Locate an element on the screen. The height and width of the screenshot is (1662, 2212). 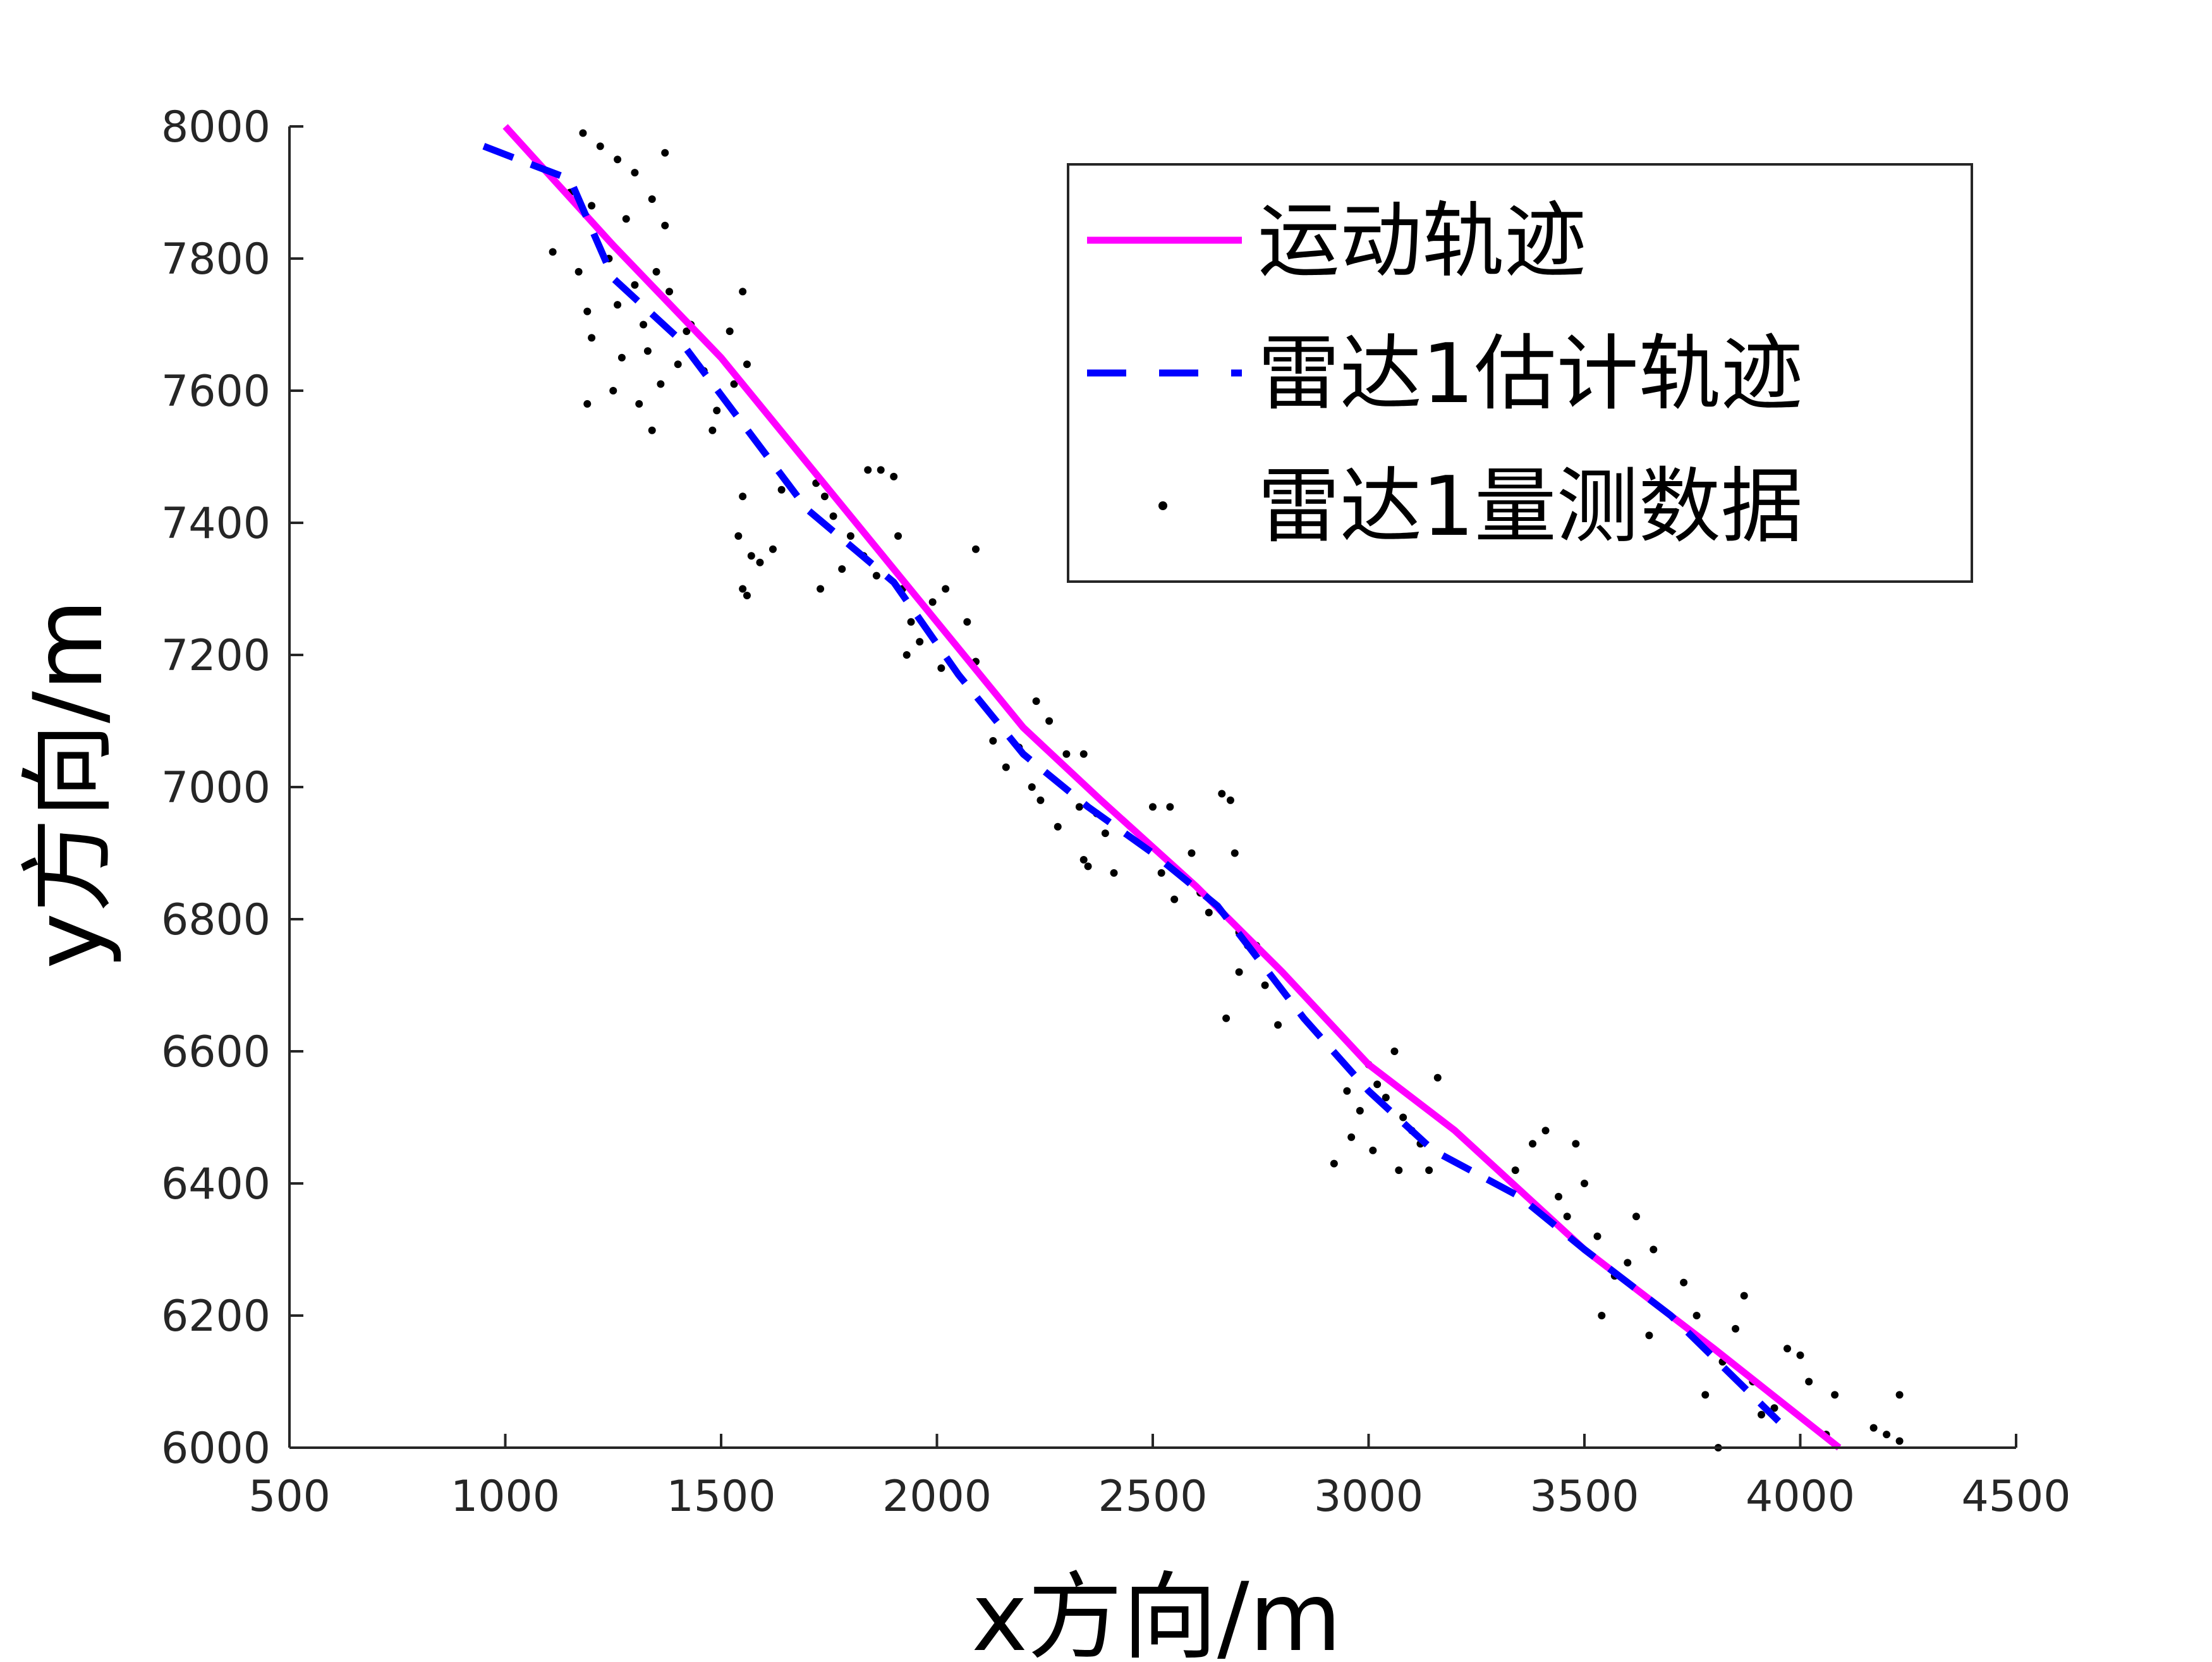
y-tick-label: 6200 is located at coordinates (215, 1317).